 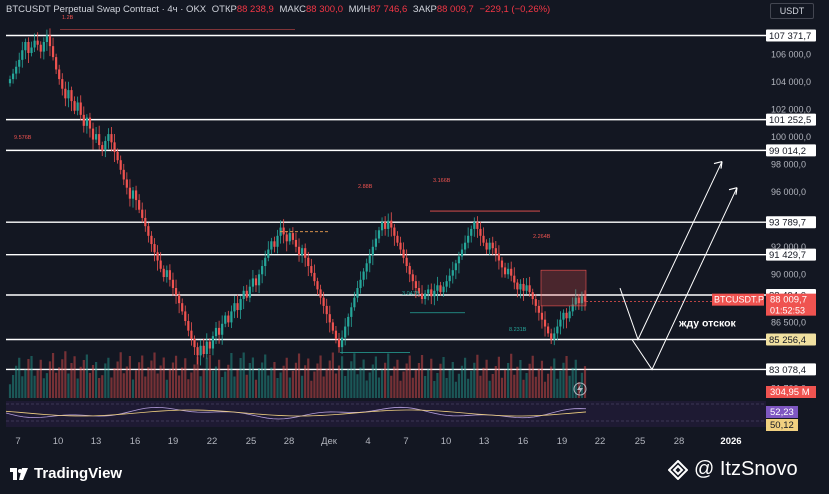 What do you see at coordinates (255, 9) in the screenshot?
I see `open-value: 88 238,9` at bounding box center [255, 9].